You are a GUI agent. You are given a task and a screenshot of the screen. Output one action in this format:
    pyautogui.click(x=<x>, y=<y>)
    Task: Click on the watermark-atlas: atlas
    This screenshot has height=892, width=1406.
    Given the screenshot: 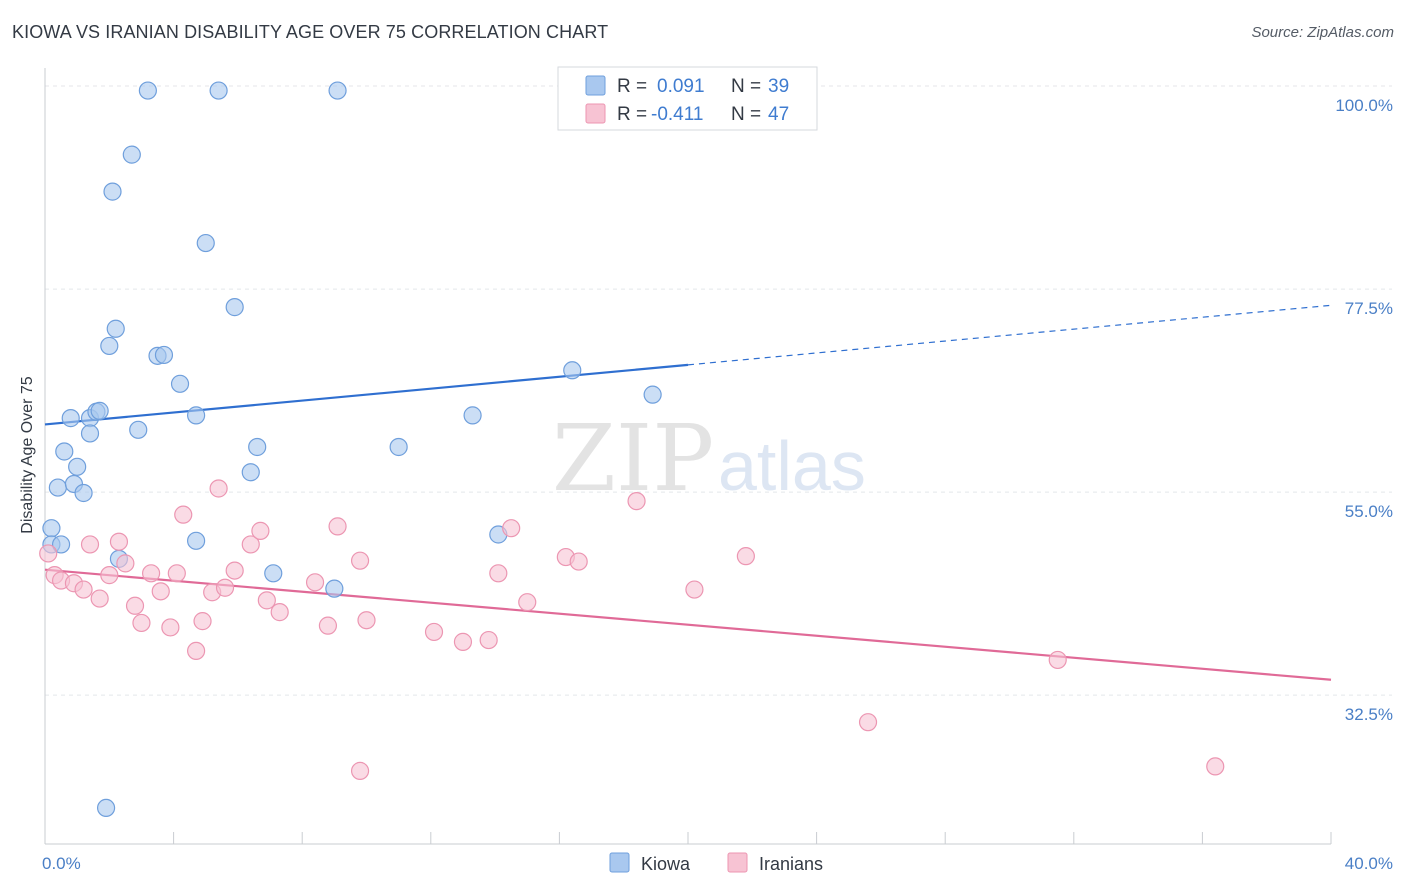 What is the action you would take?
    pyautogui.click(x=792, y=466)
    